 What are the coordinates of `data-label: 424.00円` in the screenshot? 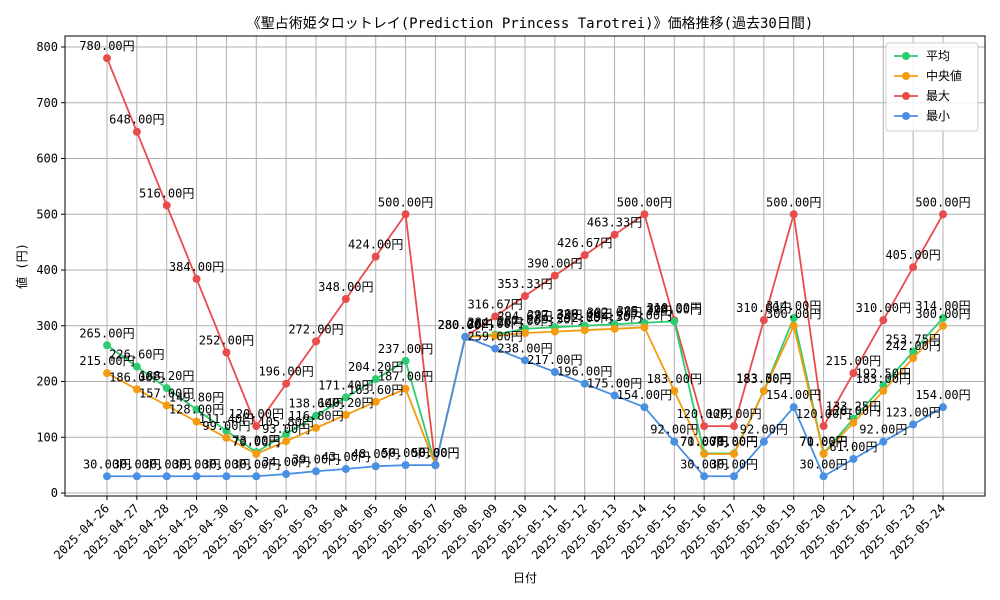 It's located at (375, 245).